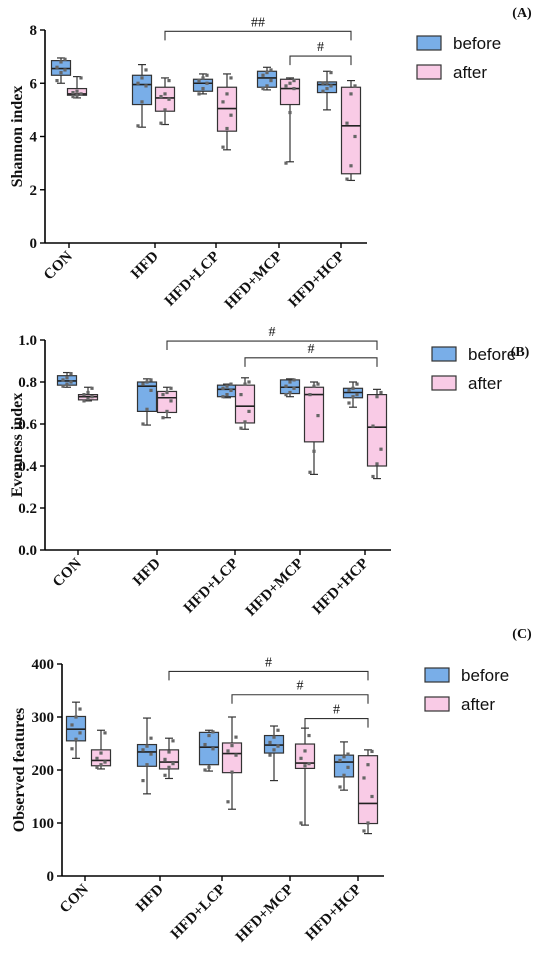  I want to click on box-after-CON, so click(77, 87).